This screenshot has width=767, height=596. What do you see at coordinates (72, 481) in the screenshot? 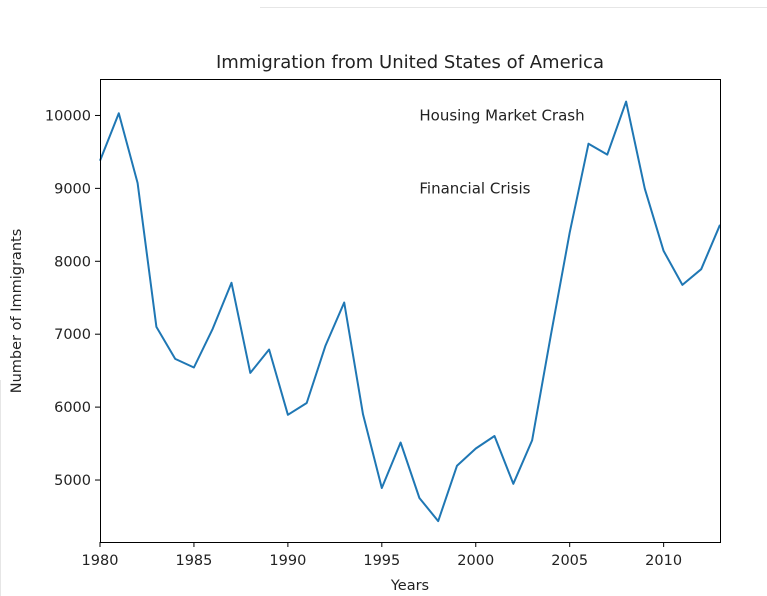
I see `y-tick-label: 5000` at bounding box center [72, 481].